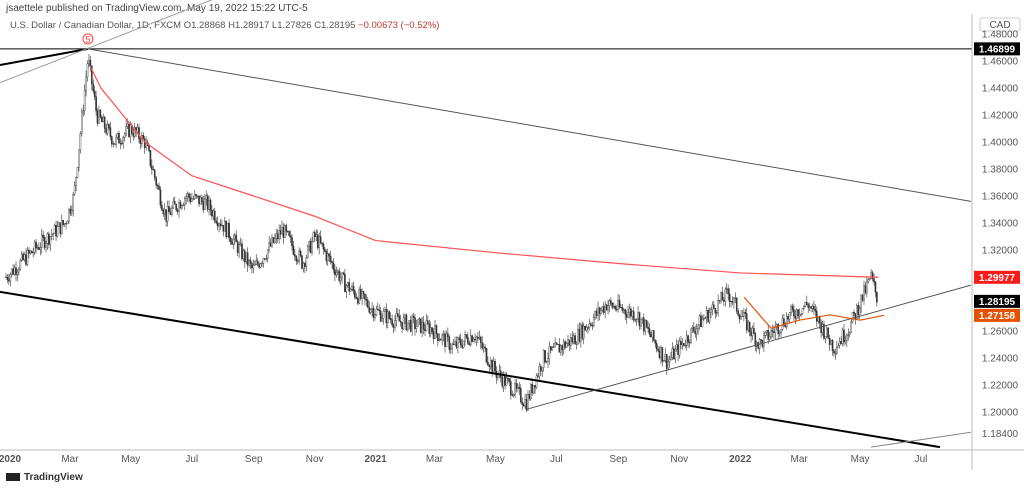  Describe the element at coordinates (1000, 197) in the screenshot. I see `y-tick-label: 1.36000` at that location.